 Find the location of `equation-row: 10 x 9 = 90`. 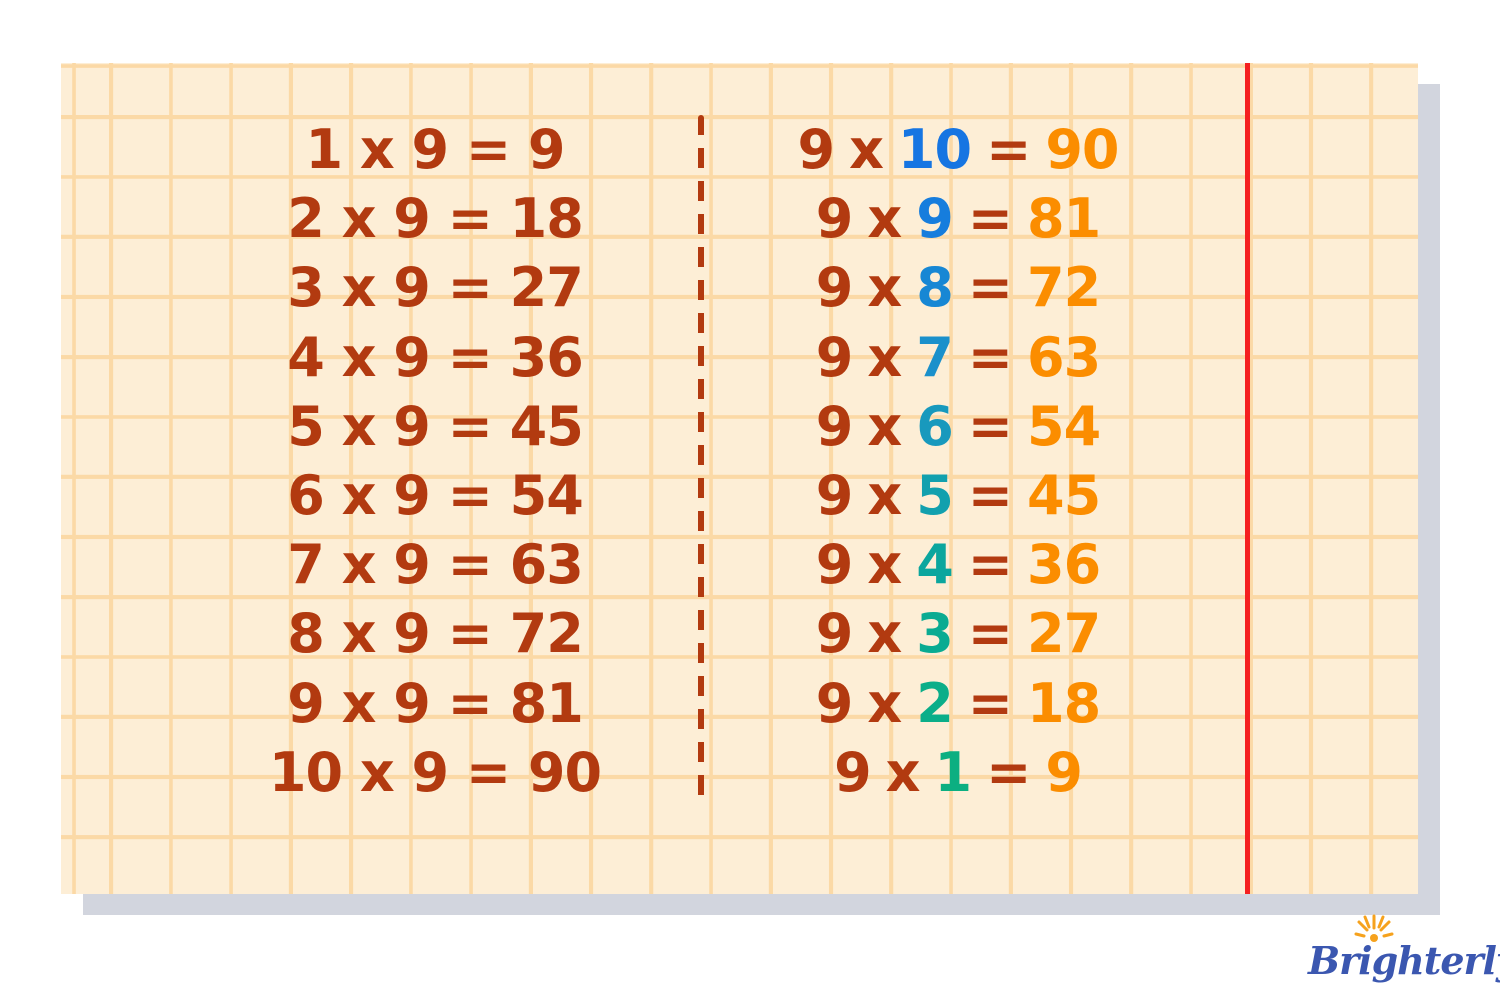

equation-row: 10 x 9 = 90 is located at coordinates (435, 772).